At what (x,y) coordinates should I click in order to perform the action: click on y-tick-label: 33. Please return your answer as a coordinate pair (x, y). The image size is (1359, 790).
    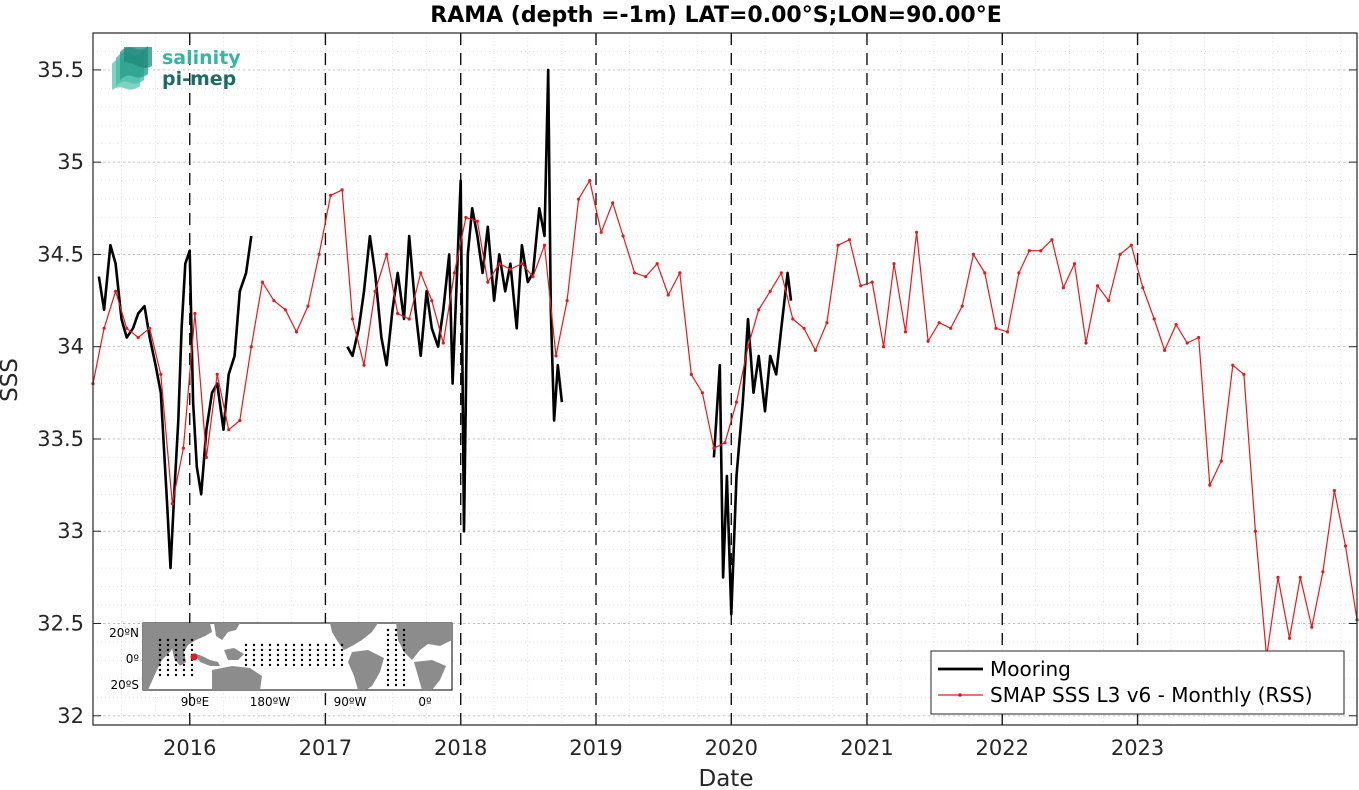
    Looking at the image, I should click on (70, 531).